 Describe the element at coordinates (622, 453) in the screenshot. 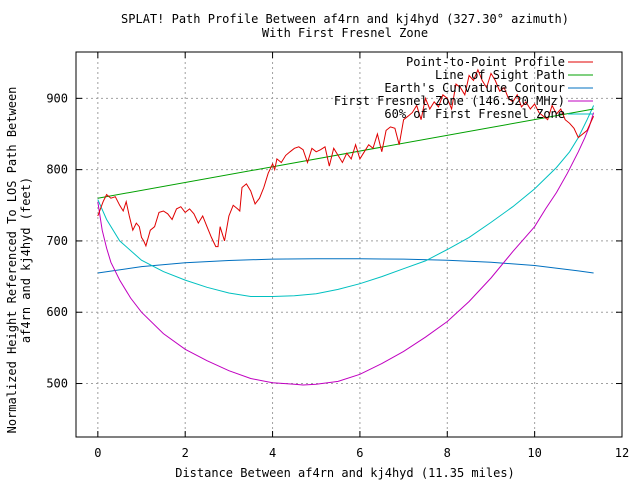

I see `x-tick-label: 12` at that location.